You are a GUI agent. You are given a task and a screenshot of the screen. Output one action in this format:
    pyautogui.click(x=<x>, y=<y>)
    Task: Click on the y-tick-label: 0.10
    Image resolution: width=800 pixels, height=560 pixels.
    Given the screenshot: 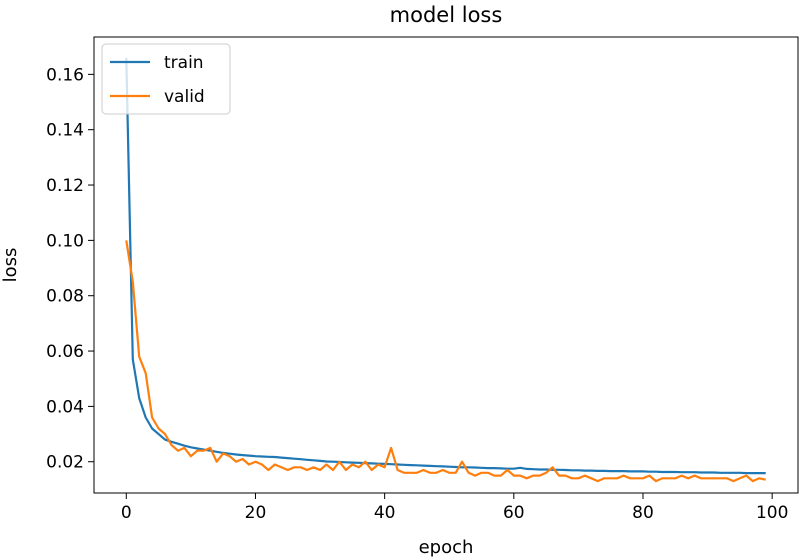 What is the action you would take?
    pyautogui.click(x=65, y=241)
    